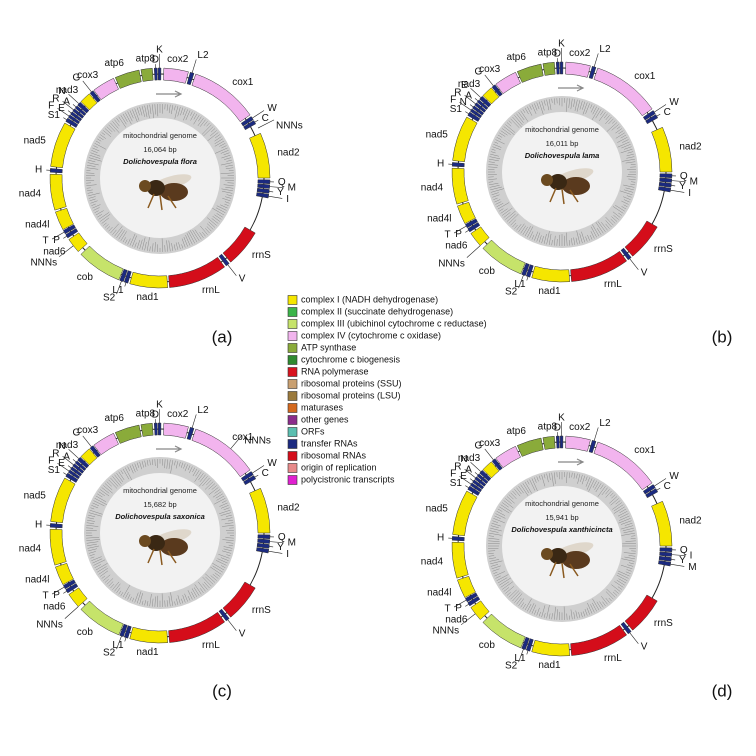  I want to click on gene-label: cox1, so click(243, 82).